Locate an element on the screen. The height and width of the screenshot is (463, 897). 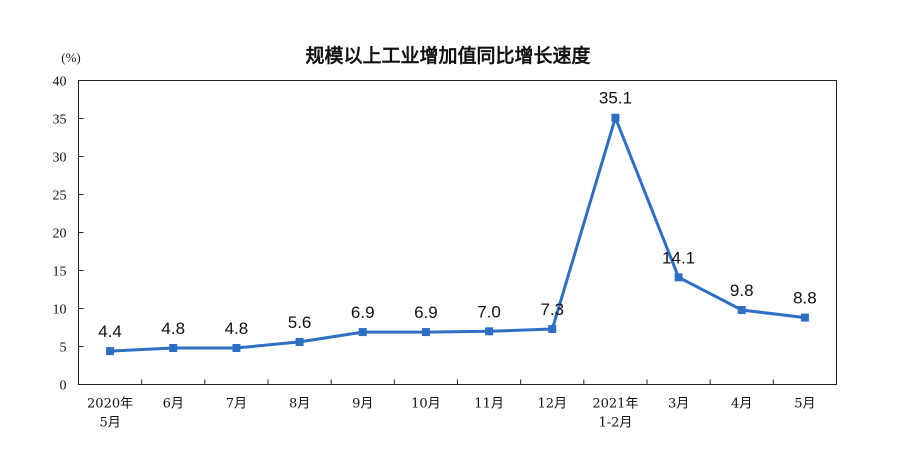
y-tick-label: 0 is located at coordinates (63, 386).